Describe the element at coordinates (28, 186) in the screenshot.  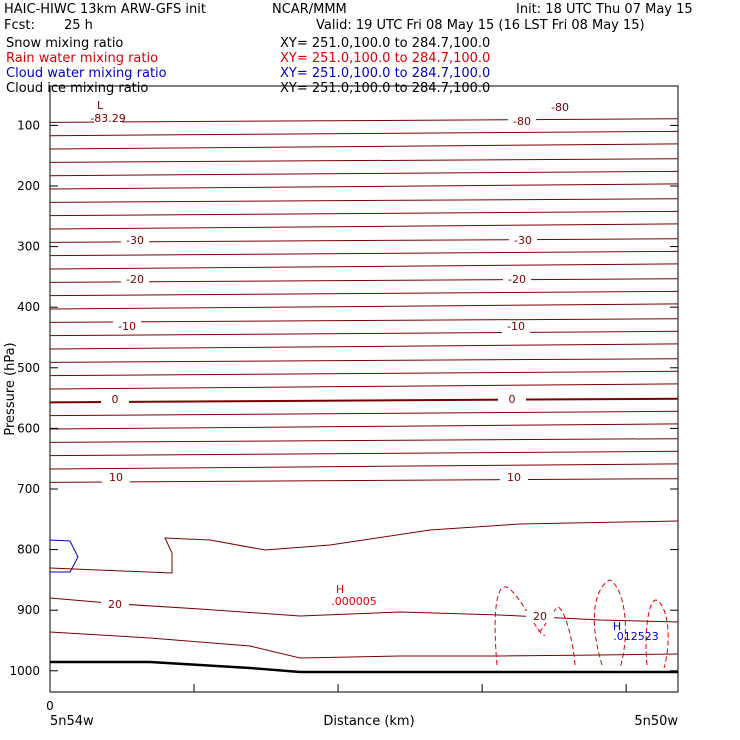
I see `y-tick-label: 200` at that location.